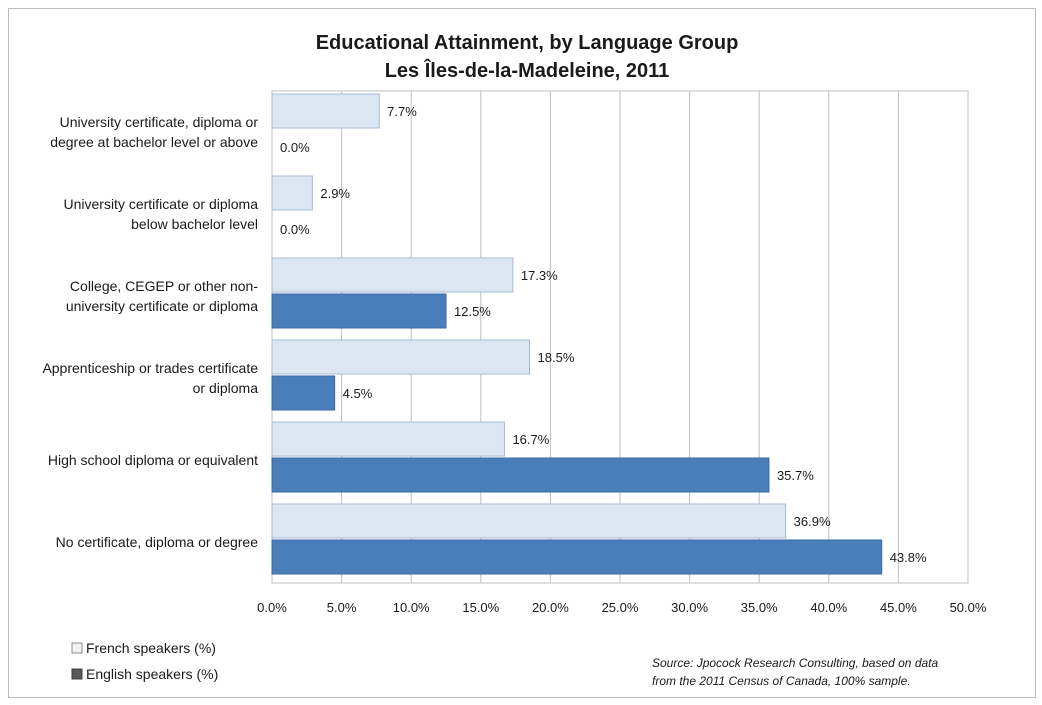  Describe the element at coordinates (759, 607) in the screenshot. I see `x-tick-label: 35.0%` at that location.